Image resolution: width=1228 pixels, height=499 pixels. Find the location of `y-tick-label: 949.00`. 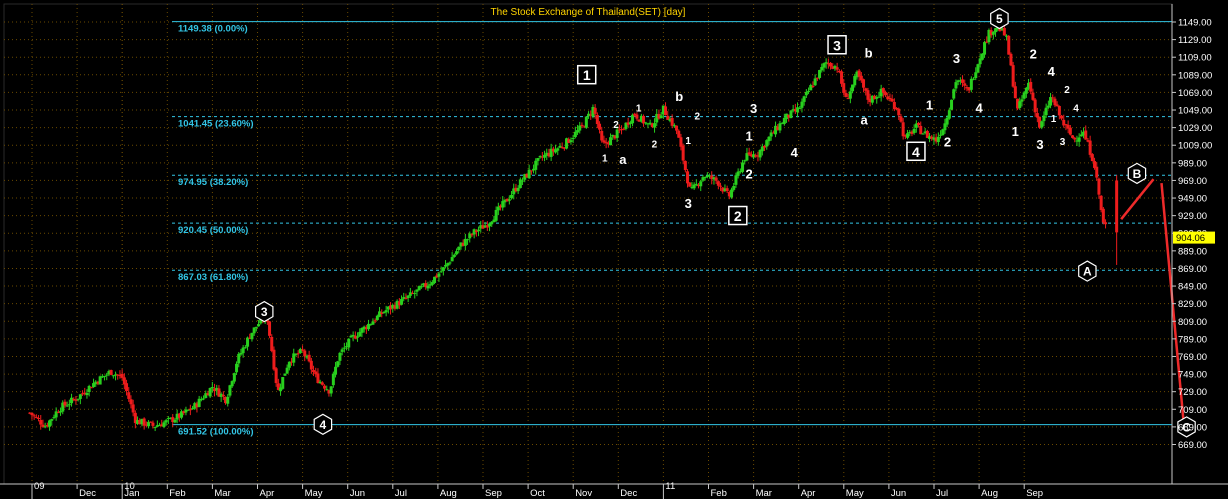

y-tick-label: 949.00 is located at coordinates (1192, 199).